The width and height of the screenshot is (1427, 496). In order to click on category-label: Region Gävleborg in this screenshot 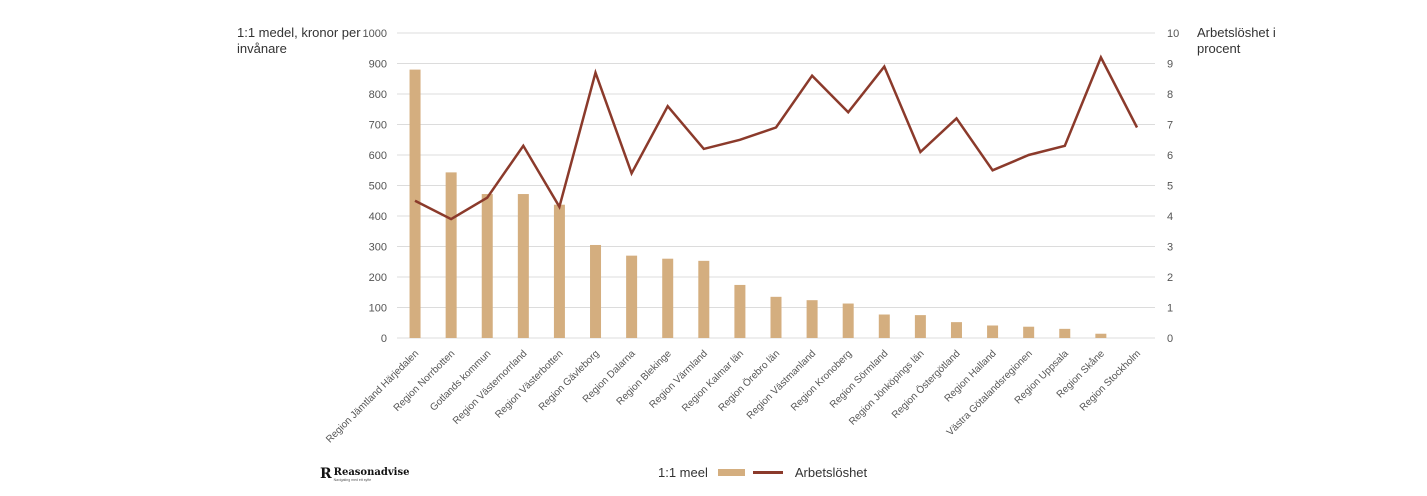, I will do `click(569, 380)`.